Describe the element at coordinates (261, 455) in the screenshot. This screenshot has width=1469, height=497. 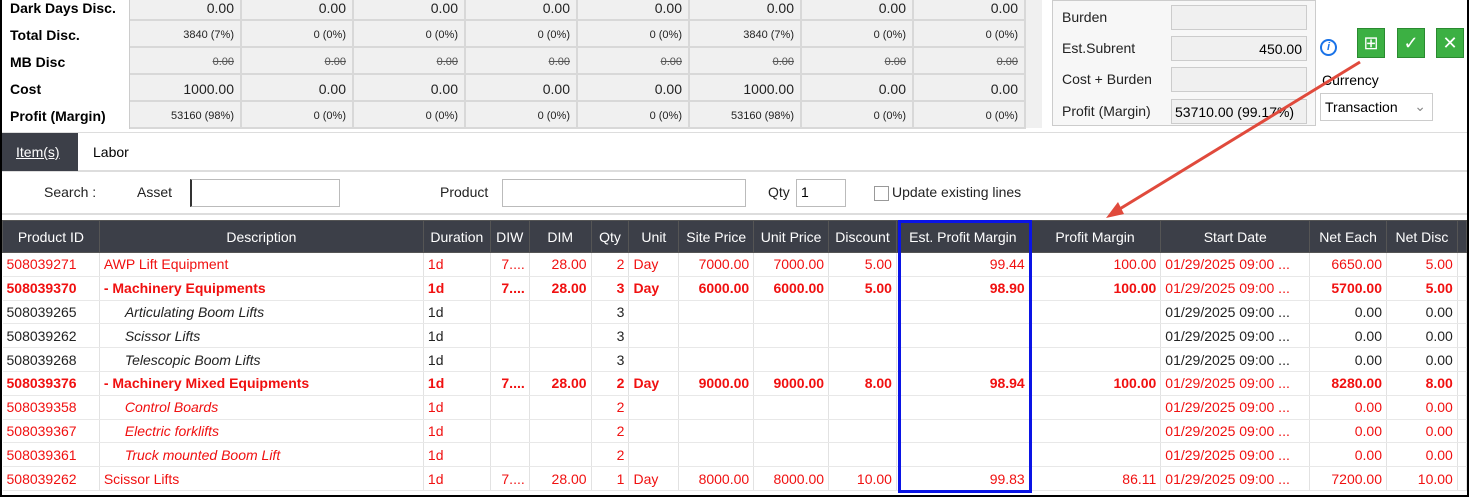
I see `cell-description: Truck mounted Boom Lift` at that location.